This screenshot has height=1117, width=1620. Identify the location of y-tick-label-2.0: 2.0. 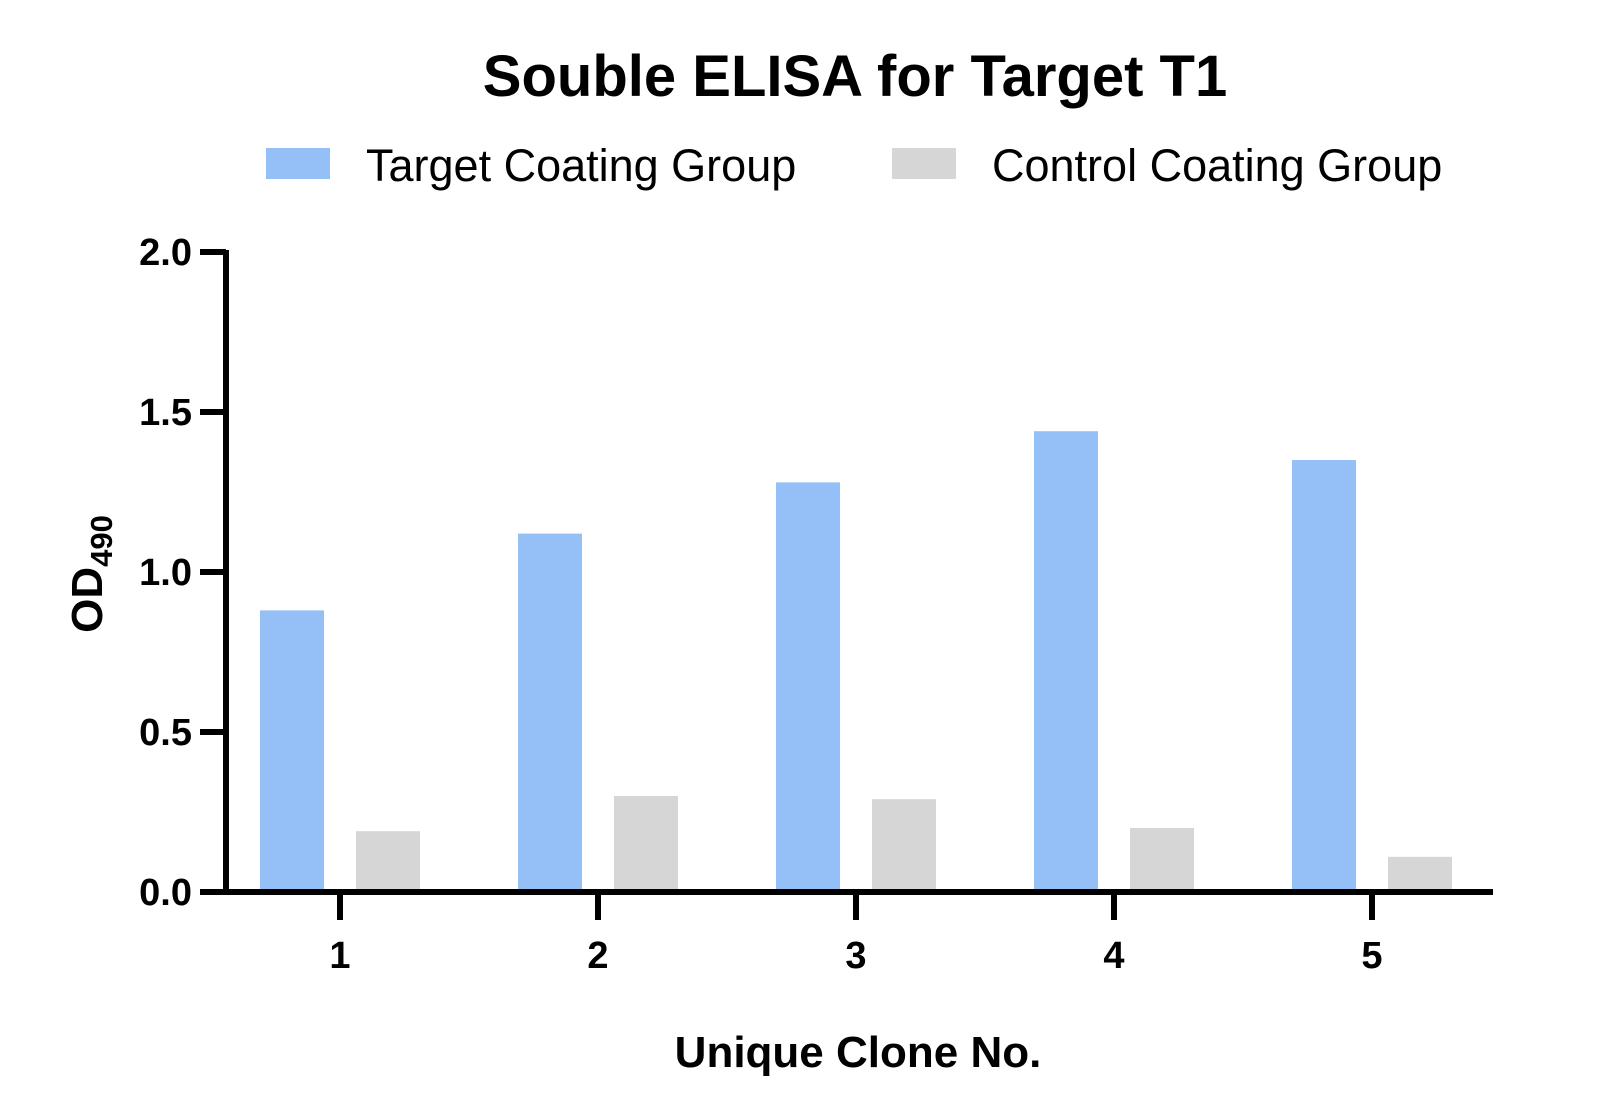
(165, 253).